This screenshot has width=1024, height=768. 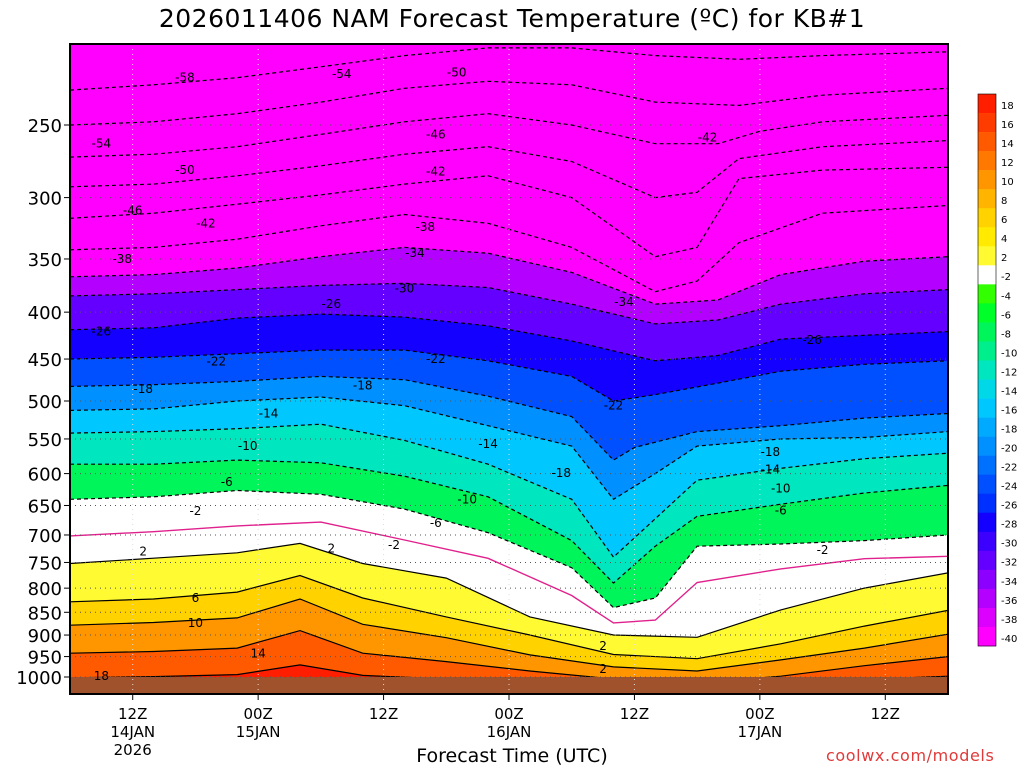 What do you see at coordinates (1009, 449) in the screenshot?
I see `colorbar-label: -20` at bounding box center [1009, 449].